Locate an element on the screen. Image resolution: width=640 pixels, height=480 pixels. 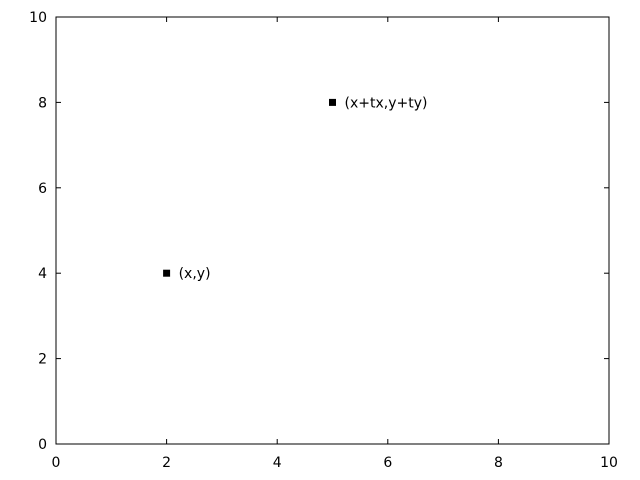
x-tick-label: 10 is located at coordinates (609, 463).